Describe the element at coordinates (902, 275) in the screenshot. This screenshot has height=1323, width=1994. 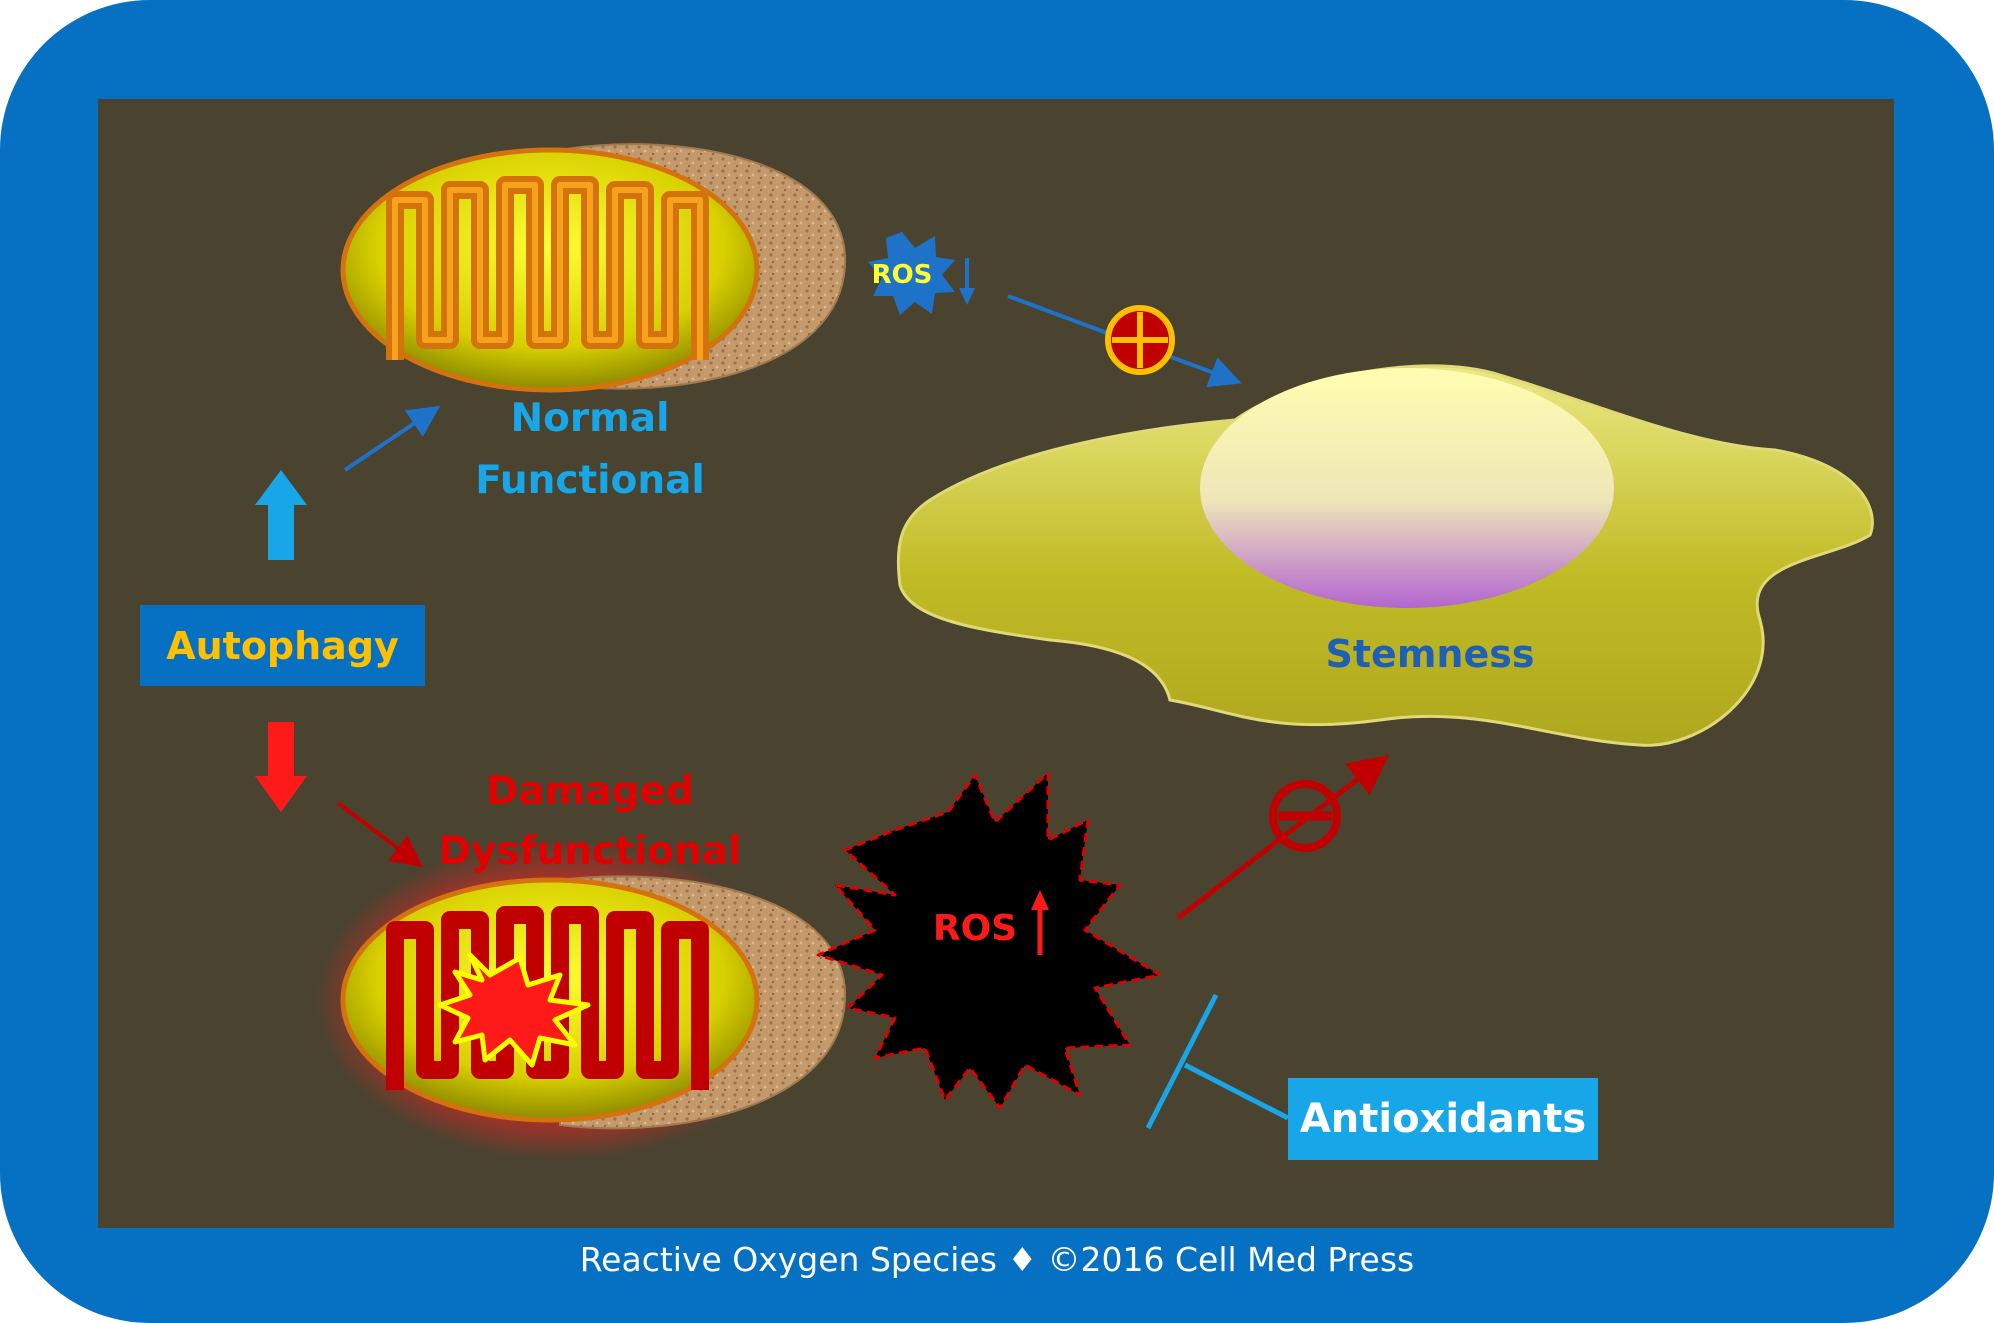
I see `ros-low-label: ROS` at that location.